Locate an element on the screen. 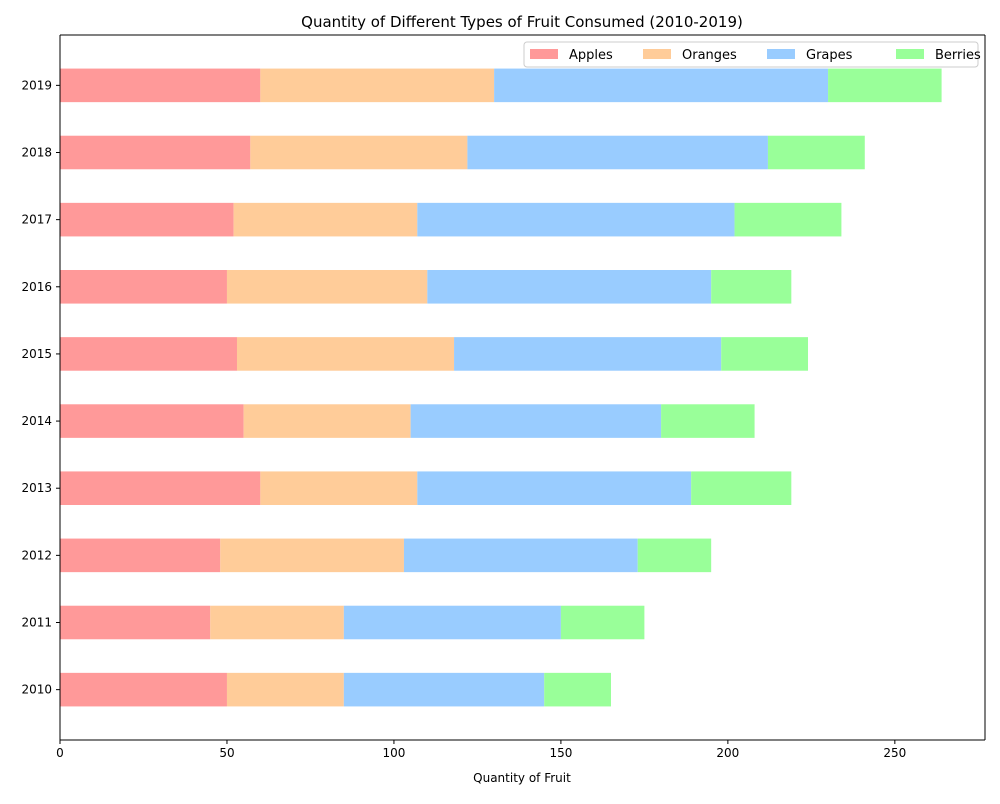 Image resolution: width=1000 pixels, height=804 pixels. y-tick-label: 2019 is located at coordinates (36, 85).